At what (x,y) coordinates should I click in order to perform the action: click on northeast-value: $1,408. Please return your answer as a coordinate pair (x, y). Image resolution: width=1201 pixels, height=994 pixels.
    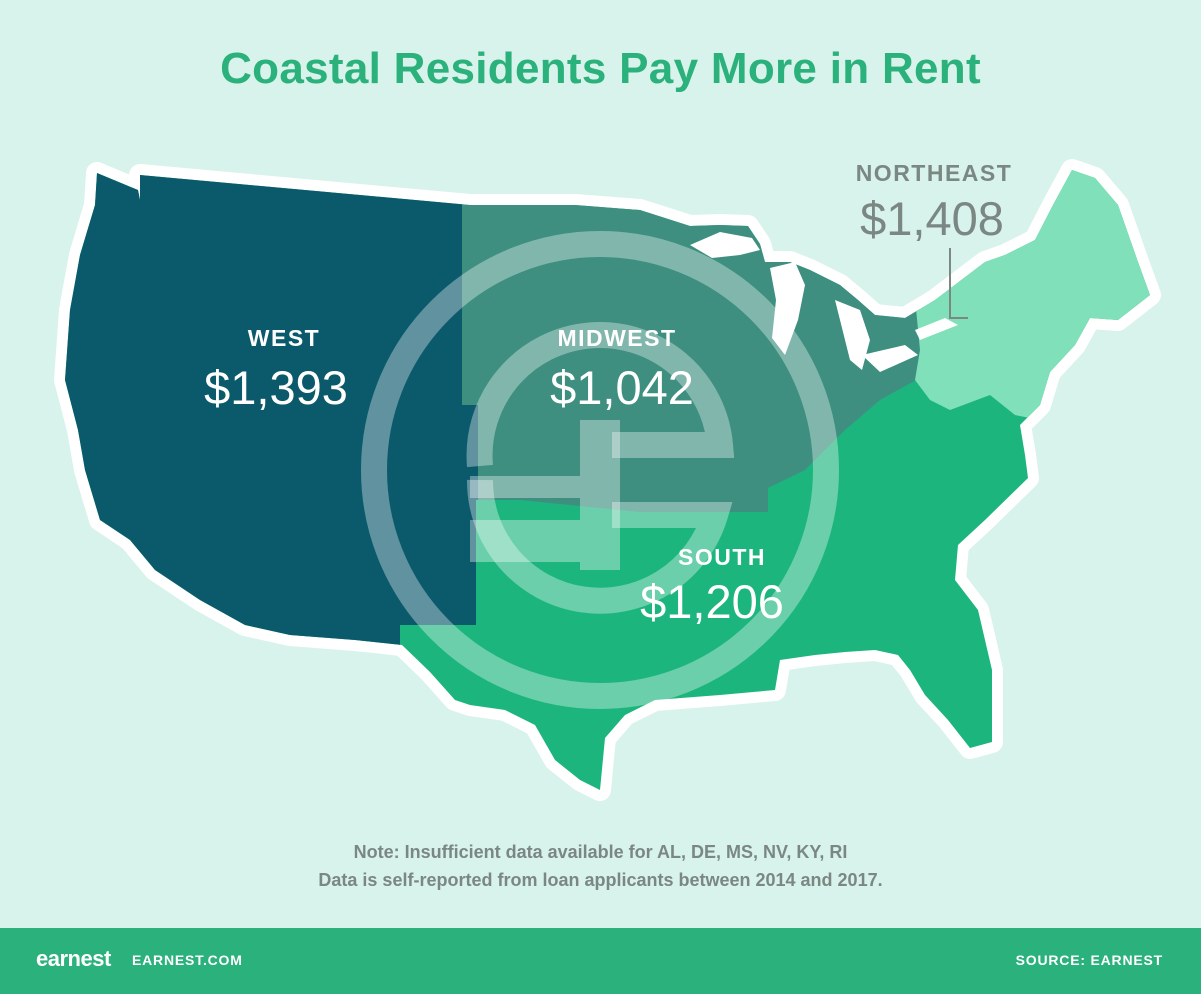
    Looking at the image, I should click on (932, 218).